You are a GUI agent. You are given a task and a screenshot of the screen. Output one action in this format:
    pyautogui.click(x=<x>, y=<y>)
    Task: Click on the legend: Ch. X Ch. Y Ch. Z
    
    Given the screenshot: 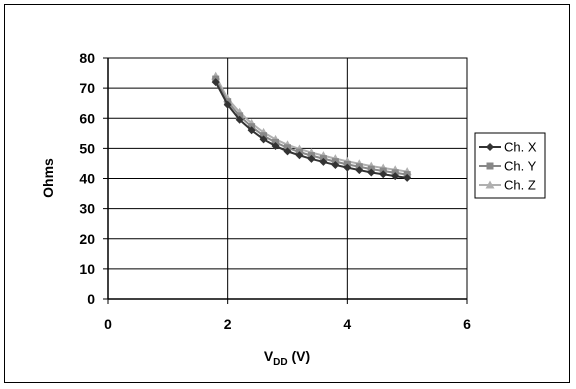 What is the action you would take?
    pyautogui.click(x=508, y=166)
    